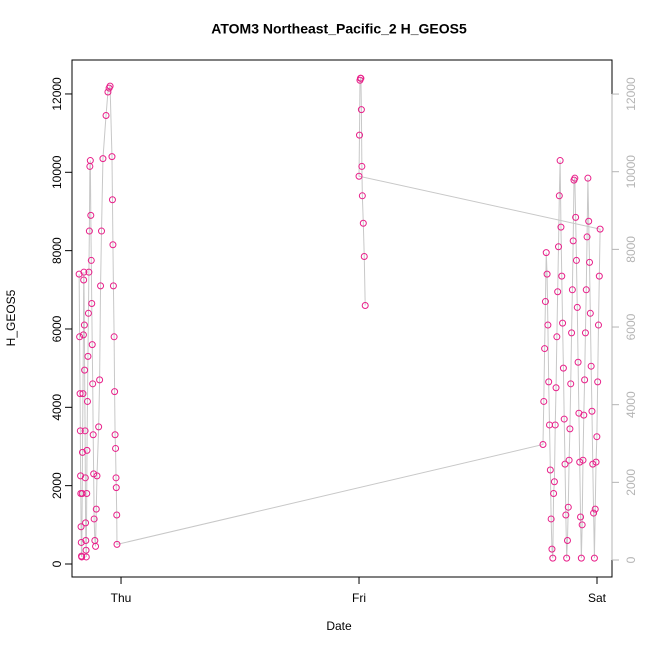 This screenshot has width=650, height=655. What do you see at coordinates (57, 485) in the screenshot?
I see `y-tick-label: 2000` at bounding box center [57, 485].